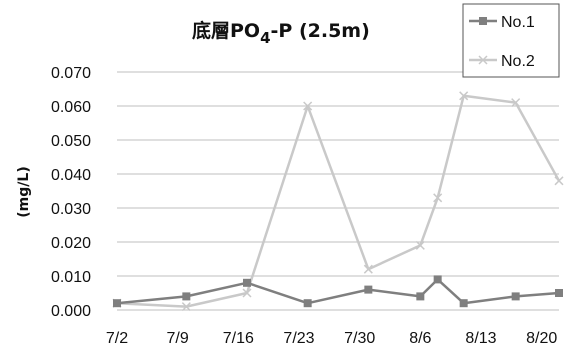 The height and width of the screenshot is (356, 566). Describe the element at coordinates (71, 209) in the screenshot. I see `y-tick-label: 0.030` at that location.